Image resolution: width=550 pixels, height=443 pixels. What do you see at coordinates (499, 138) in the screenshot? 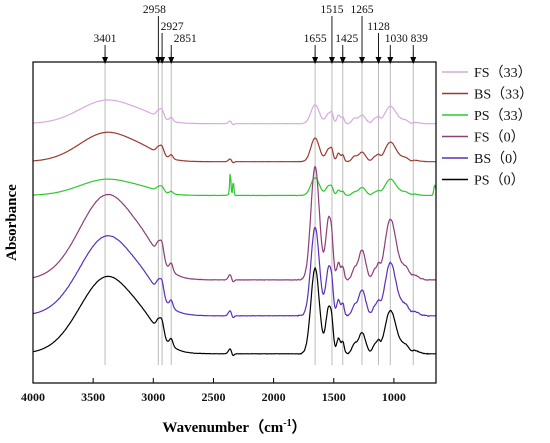
I see `legend-label-3: FS（0）` at bounding box center [499, 138].